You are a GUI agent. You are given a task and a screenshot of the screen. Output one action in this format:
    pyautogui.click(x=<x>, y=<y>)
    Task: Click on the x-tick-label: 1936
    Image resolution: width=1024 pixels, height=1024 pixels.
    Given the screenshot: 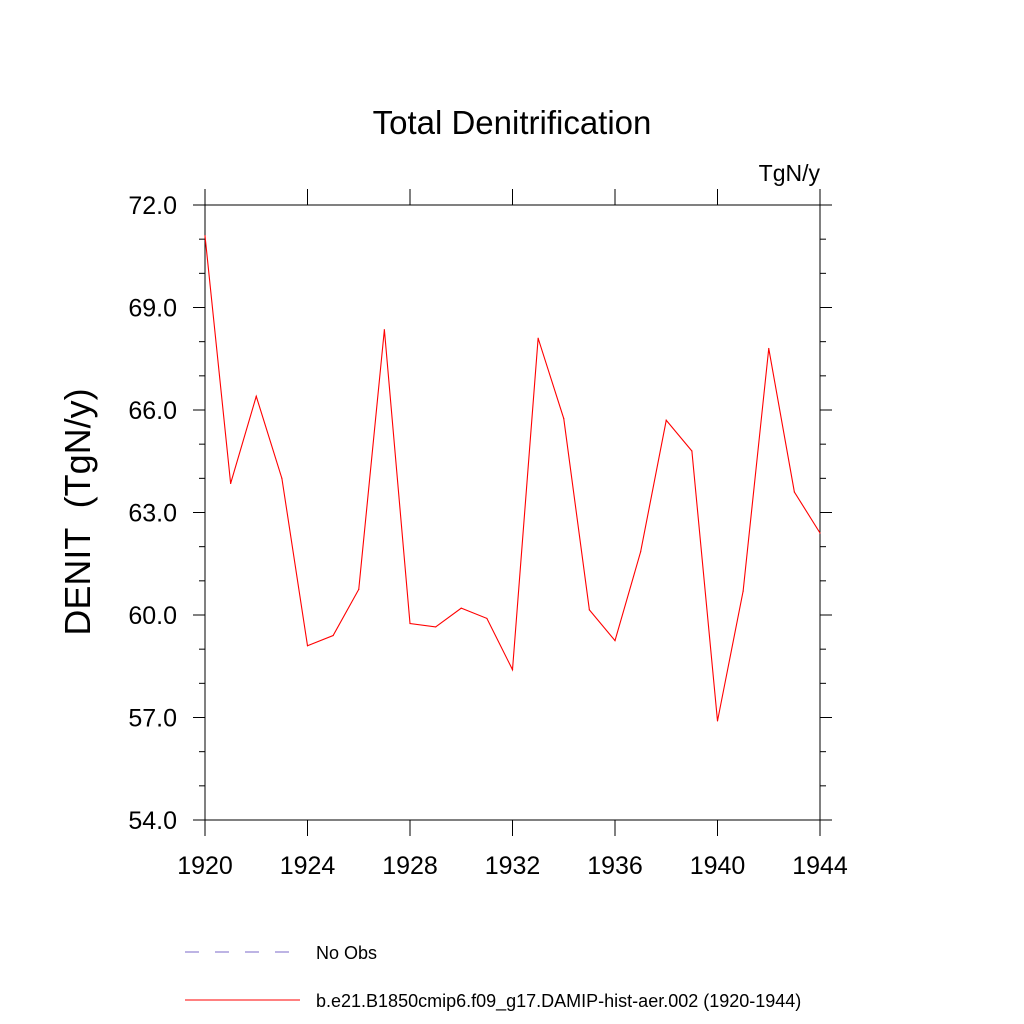 What is the action you would take?
    pyautogui.click(x=615, y=866)
    